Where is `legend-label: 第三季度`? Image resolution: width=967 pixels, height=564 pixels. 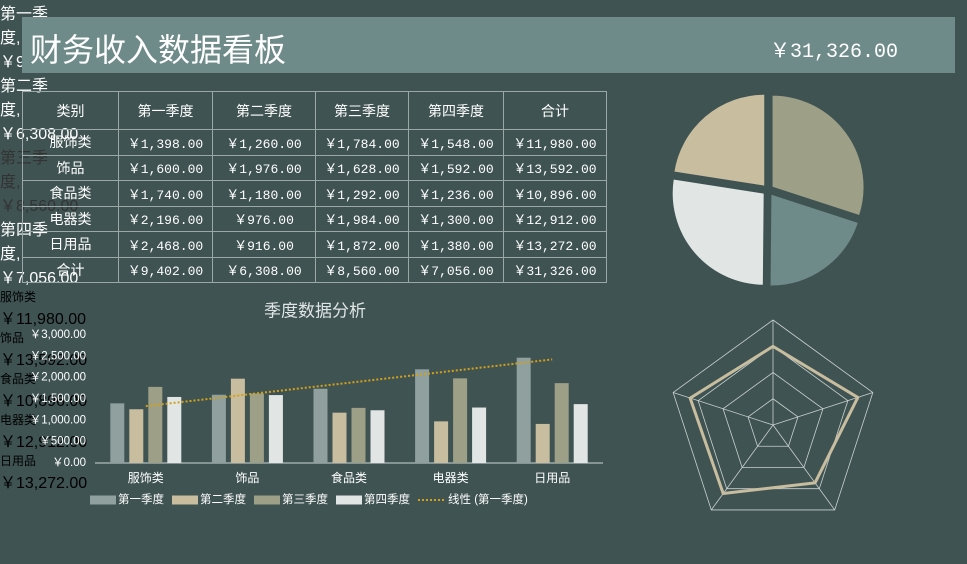 legend-label: 第三季度 is located at coordinates (305, 499).